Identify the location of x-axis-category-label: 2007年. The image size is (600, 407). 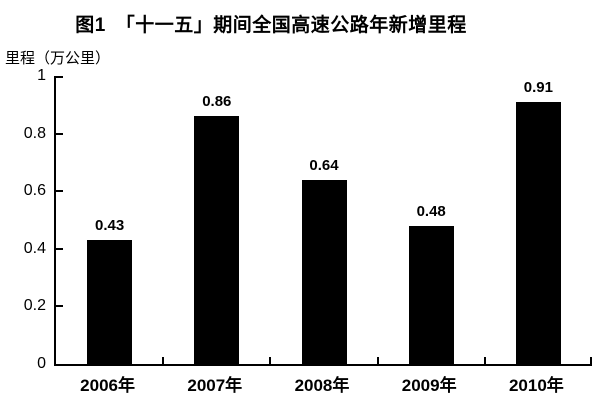
(215, 385).